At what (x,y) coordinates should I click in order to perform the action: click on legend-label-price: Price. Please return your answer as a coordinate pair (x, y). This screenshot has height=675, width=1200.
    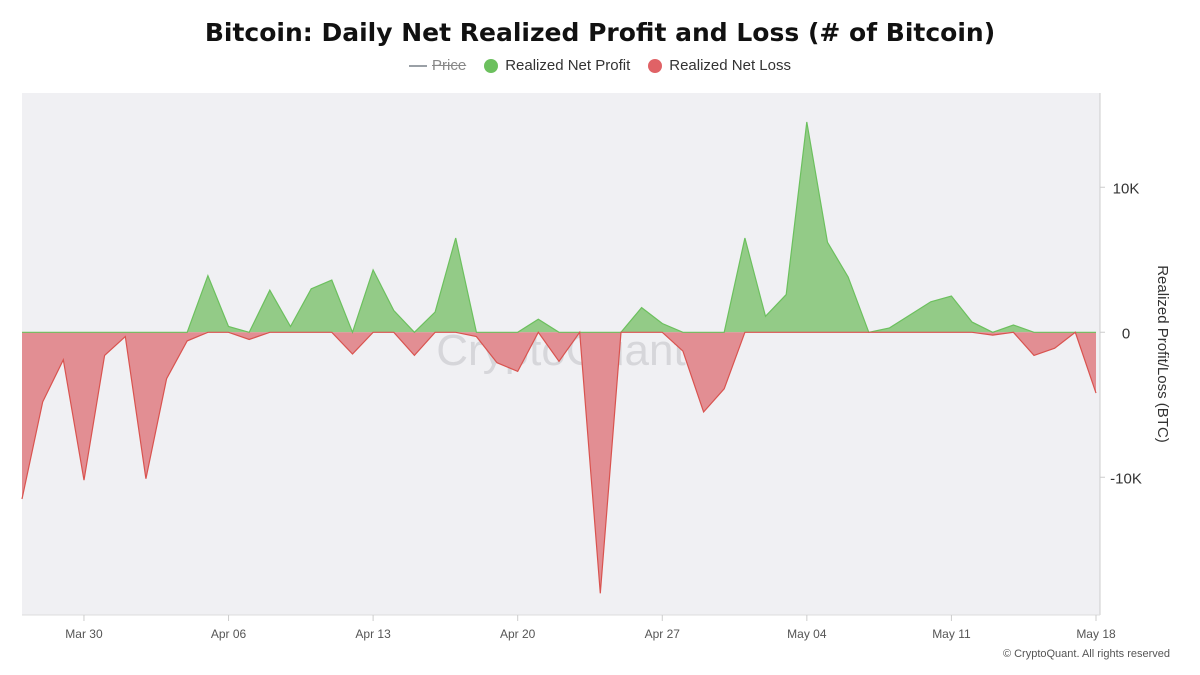
    Looking at the image, I should click on (449, 65).